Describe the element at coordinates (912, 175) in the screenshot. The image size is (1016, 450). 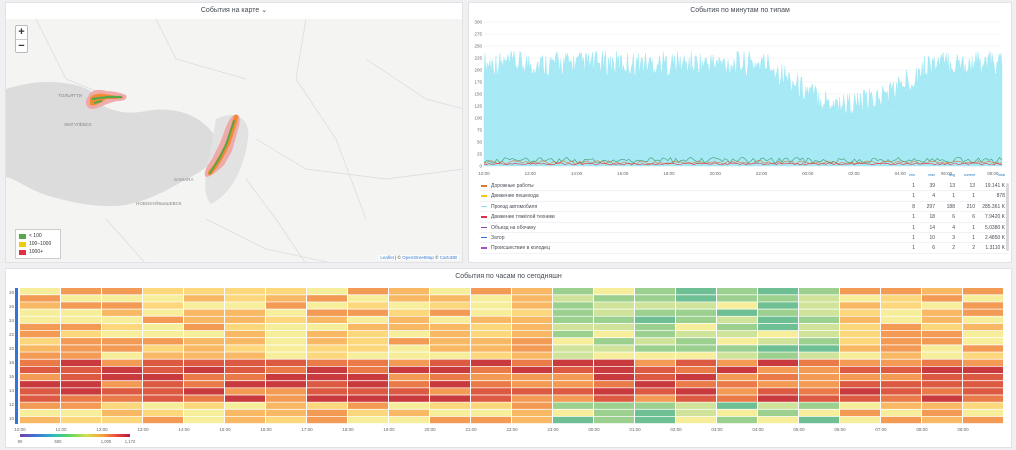
I see `legend-header-min: min` at that location.